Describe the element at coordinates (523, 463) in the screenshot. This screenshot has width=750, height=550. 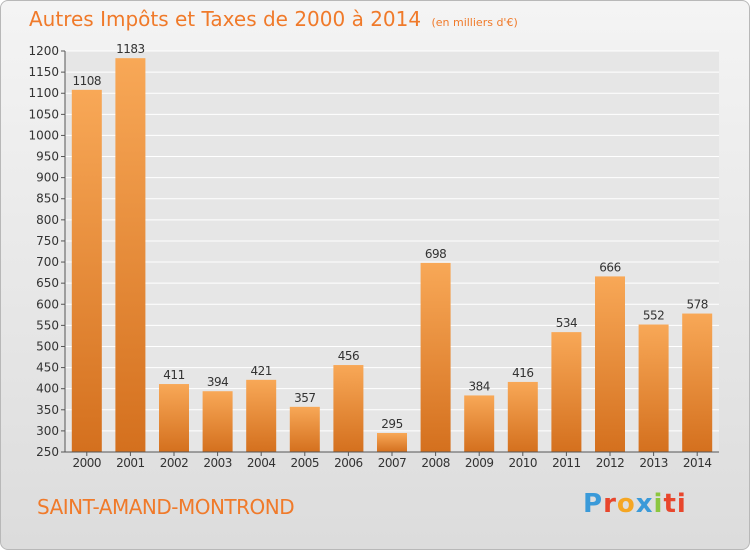
I see `x-tick-label: 2010` at that location.